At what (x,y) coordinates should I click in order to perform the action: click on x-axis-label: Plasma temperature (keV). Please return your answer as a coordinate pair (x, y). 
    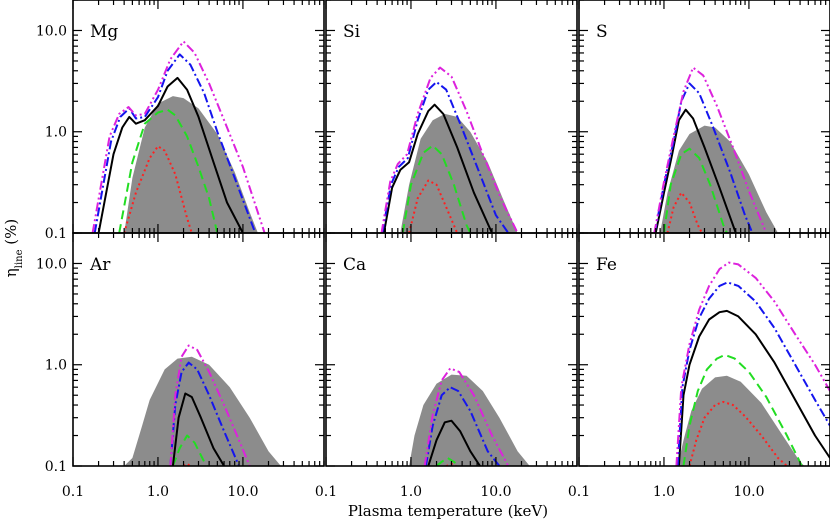
    Looking at the image, I should click on (448, 511).